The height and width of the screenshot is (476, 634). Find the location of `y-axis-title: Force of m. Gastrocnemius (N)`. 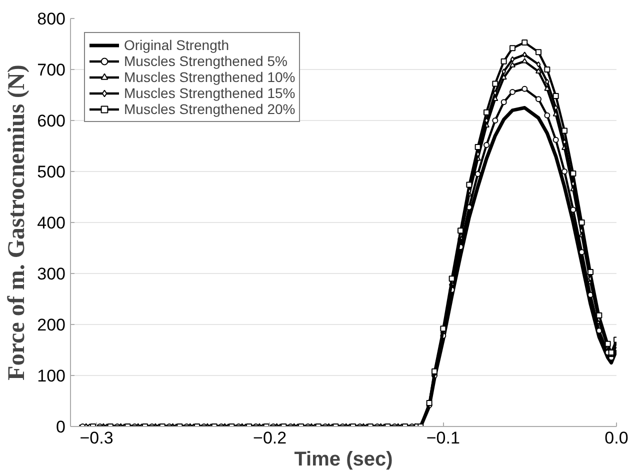

y-axis-title: Force of m. Gastrocnemius (N) is located at coordinates (17, 222).